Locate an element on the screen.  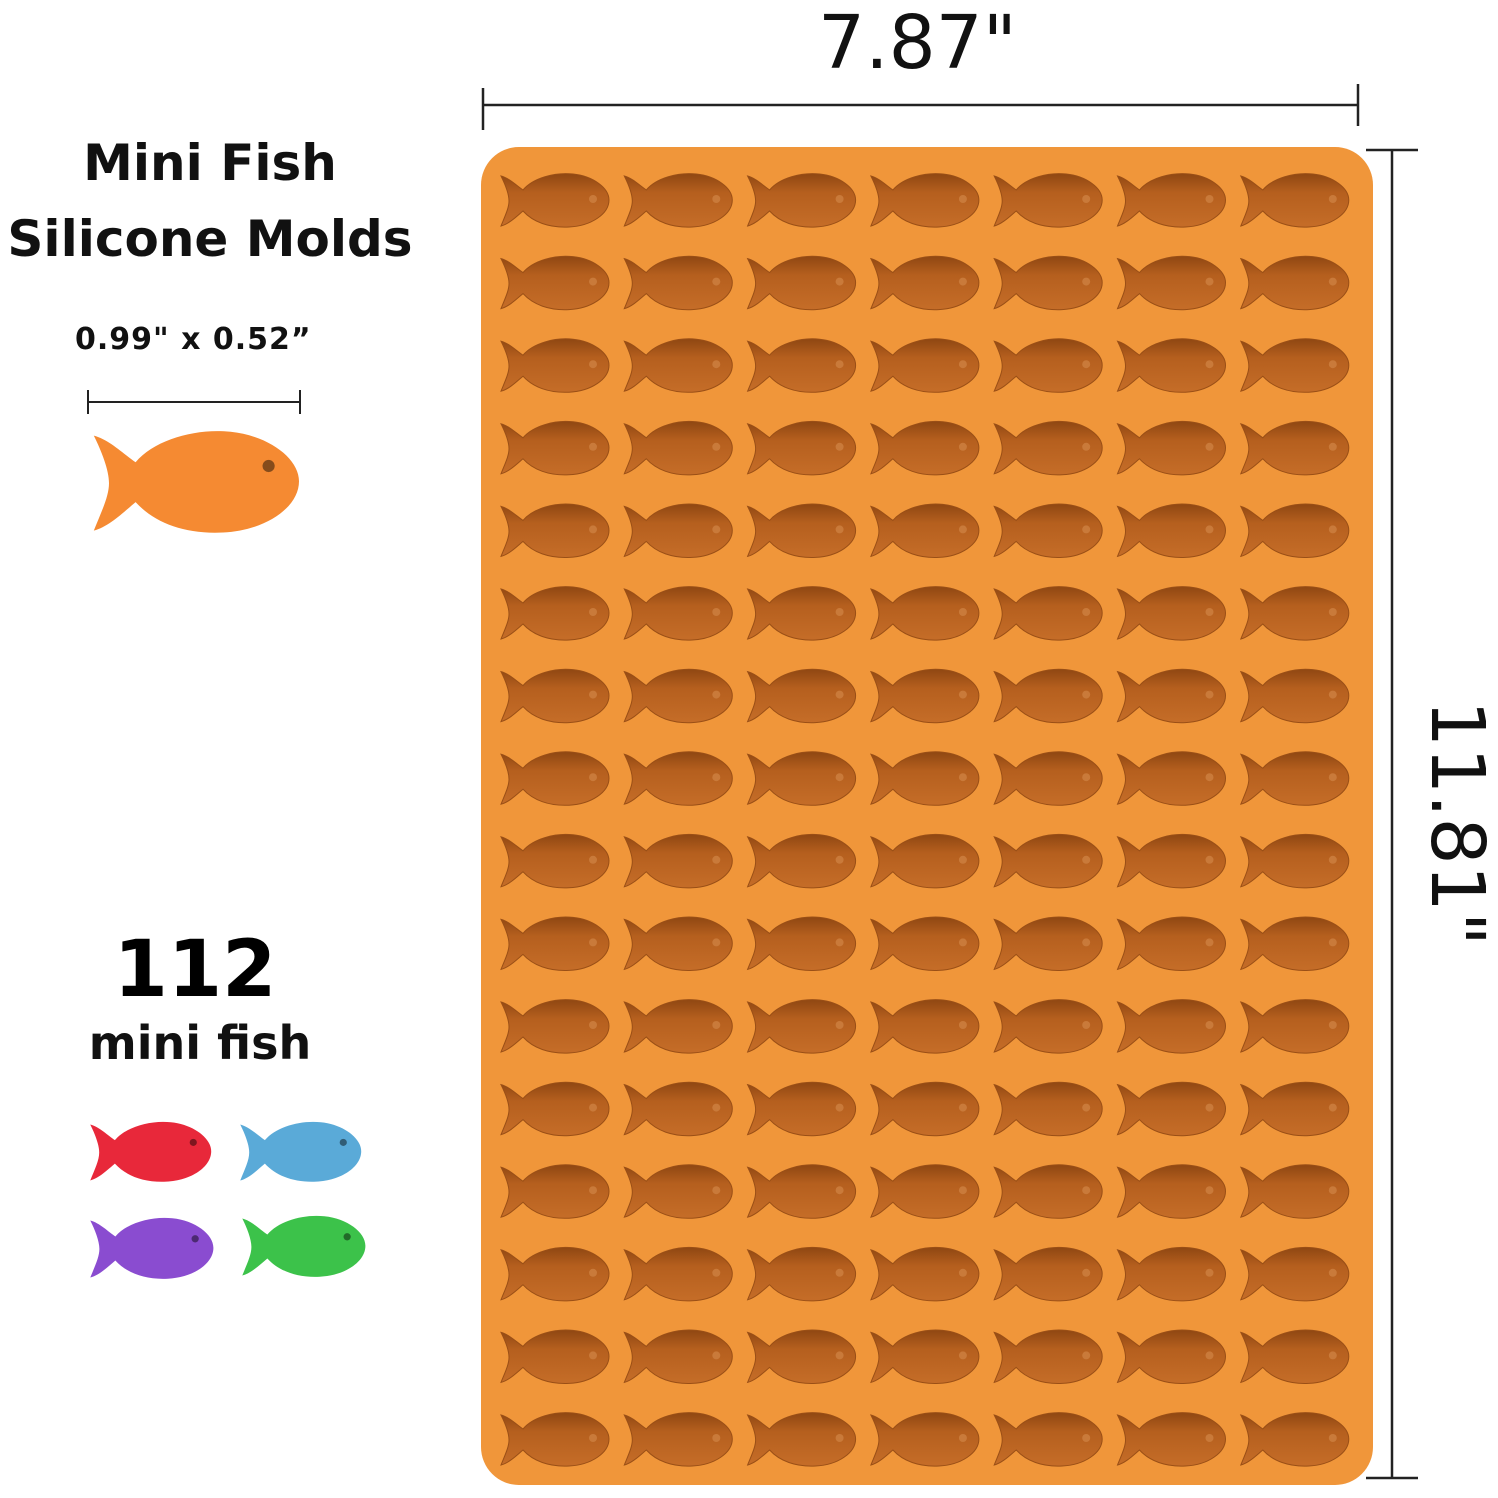
width-dimension-label: 7.87" is located at coordinates (917, 43).